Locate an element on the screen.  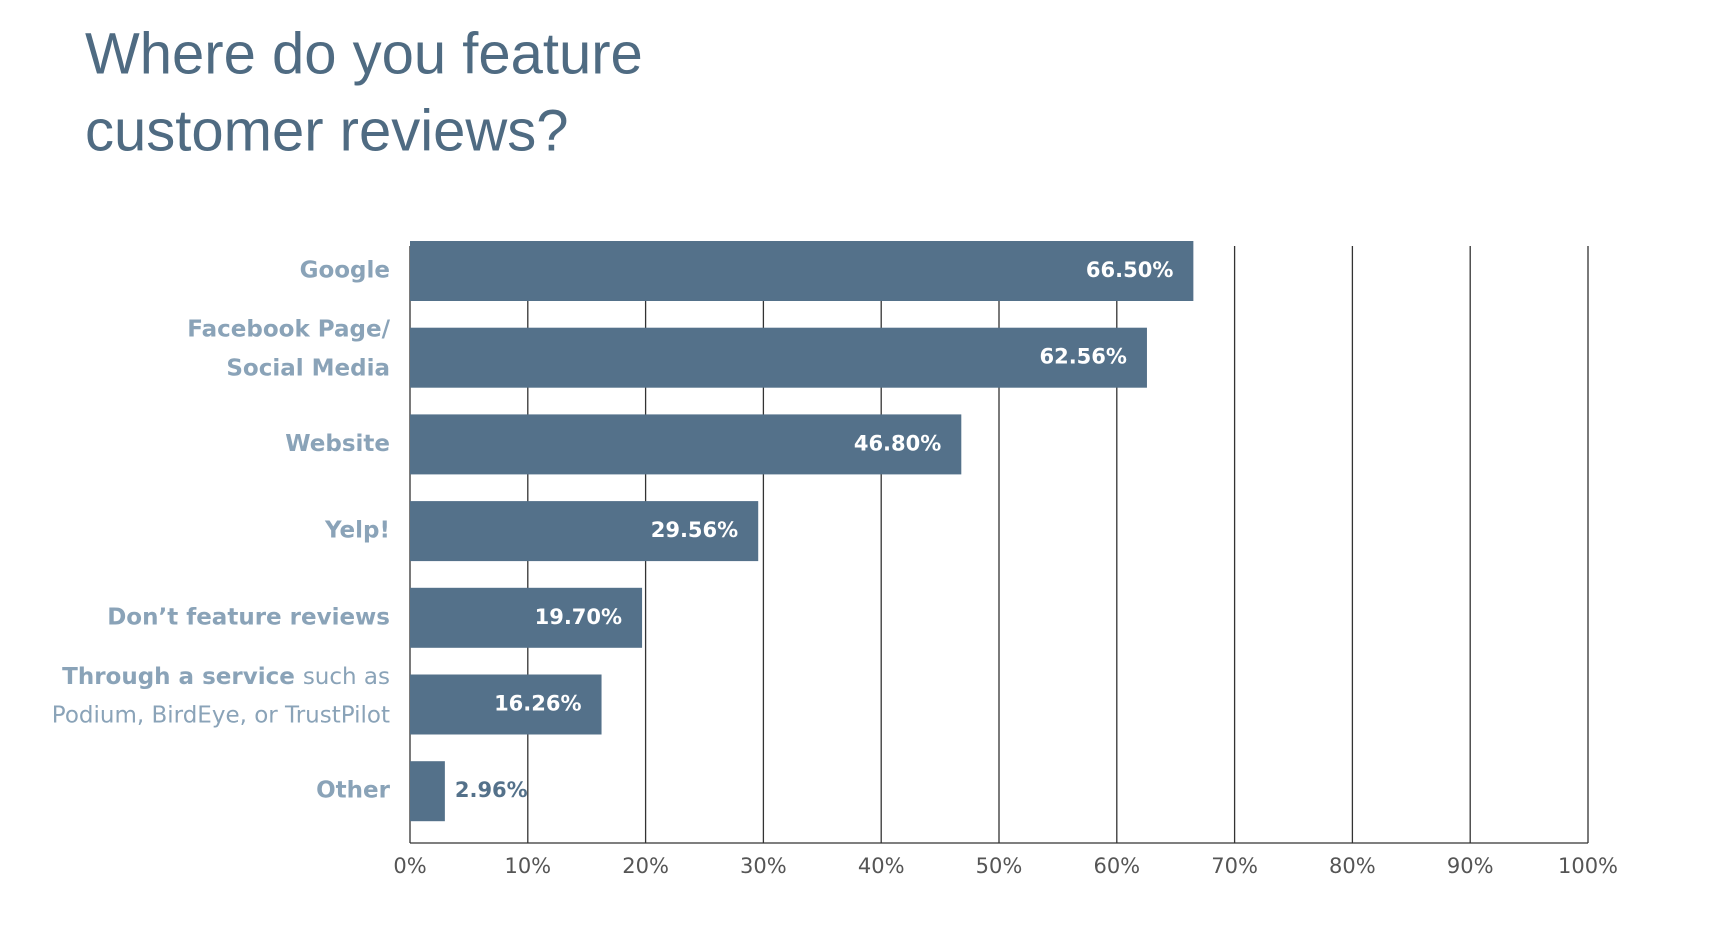
x-tick-label: 100% is located at coordinates (1588, 866).